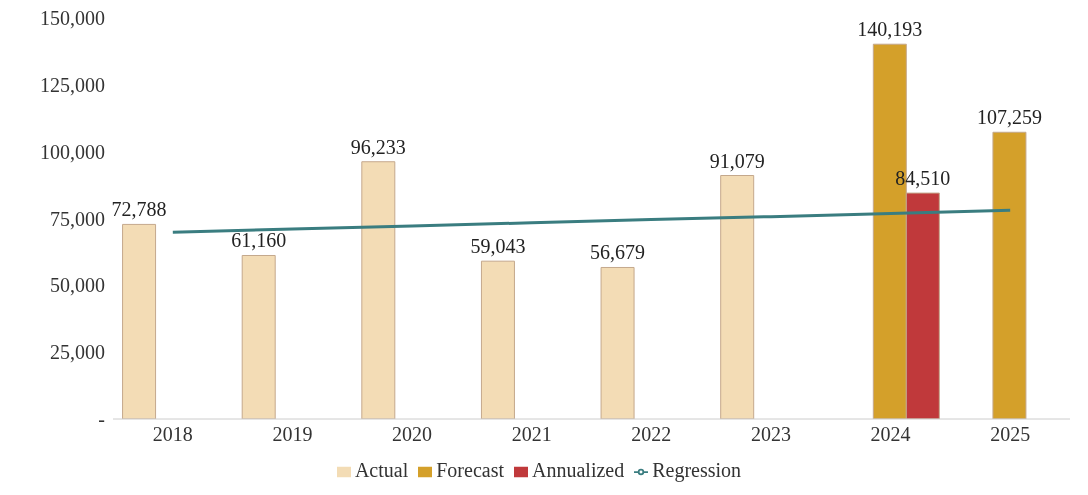 This screenshot has width=1088, height=495. What do you see at coordinates (1010, 434) in the screenshot?
I see `x-tick-label: 2025` at bounding box center [1010, 434].